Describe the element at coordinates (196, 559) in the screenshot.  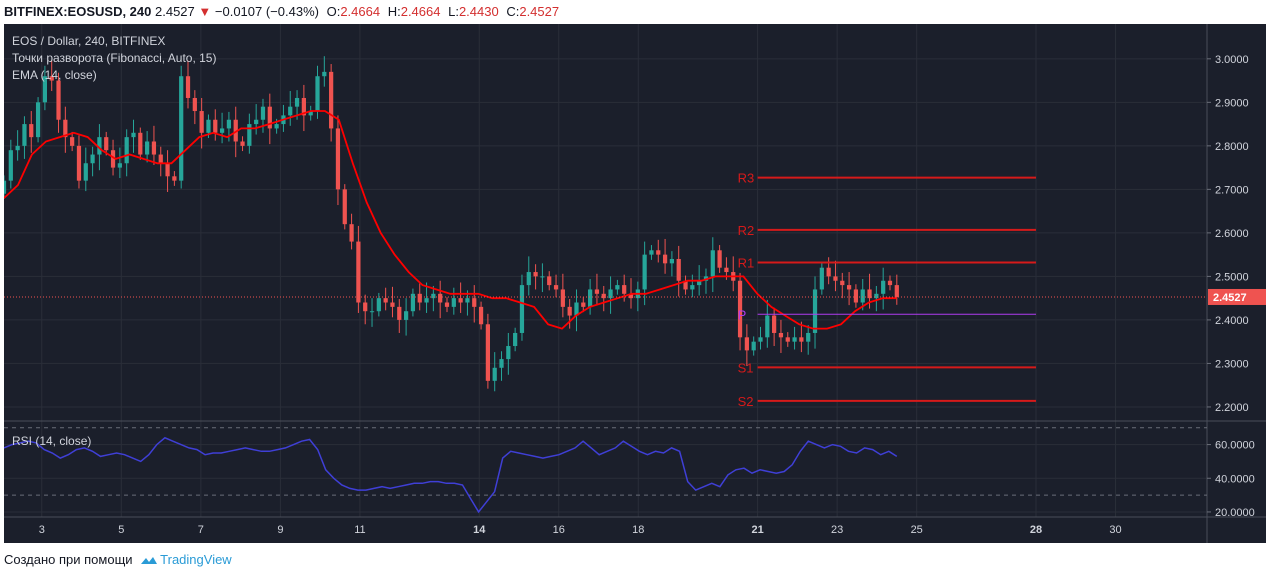
I see `footer-brand: TradingView` at that location.